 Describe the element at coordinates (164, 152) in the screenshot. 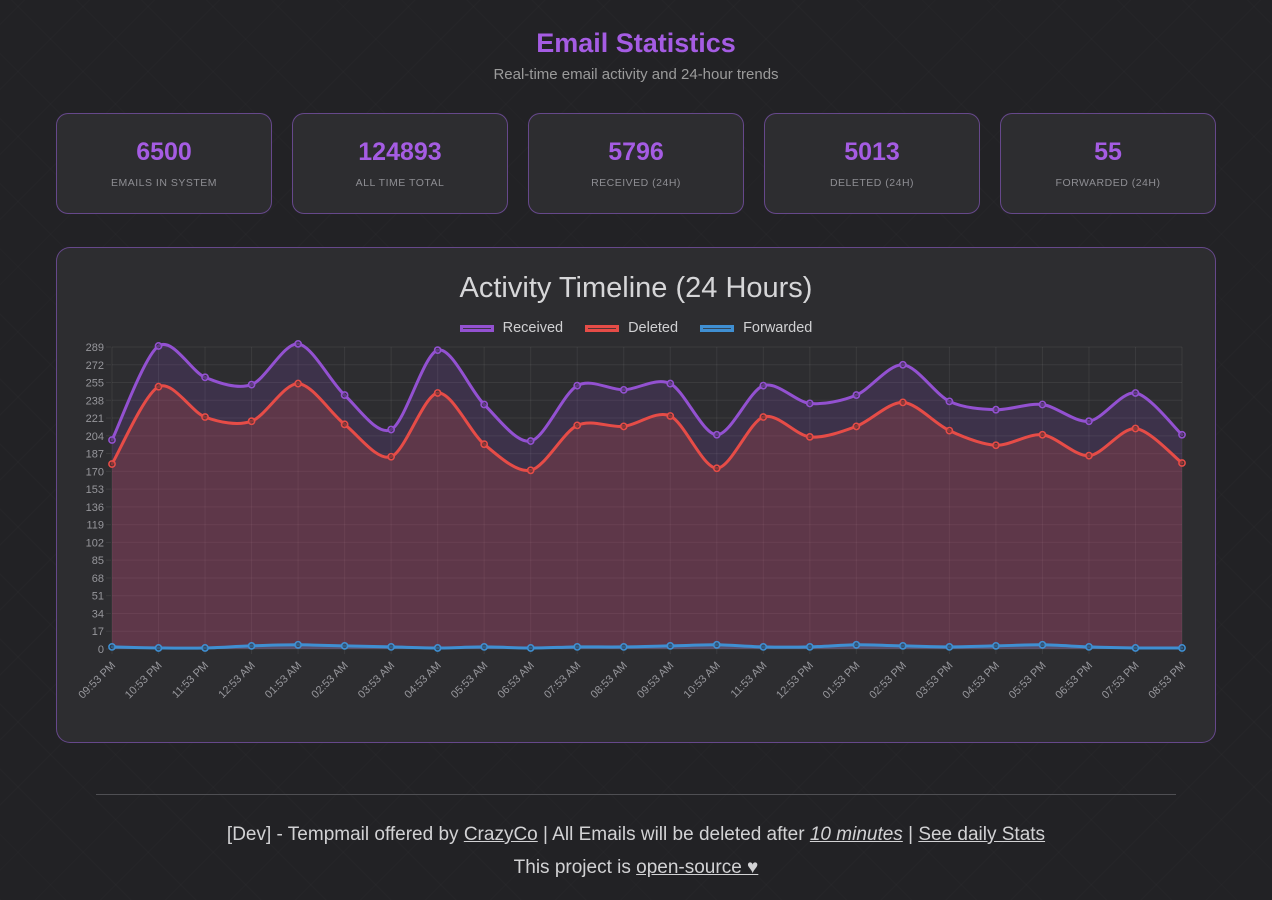

I see `stat-value: 6500` at that location.